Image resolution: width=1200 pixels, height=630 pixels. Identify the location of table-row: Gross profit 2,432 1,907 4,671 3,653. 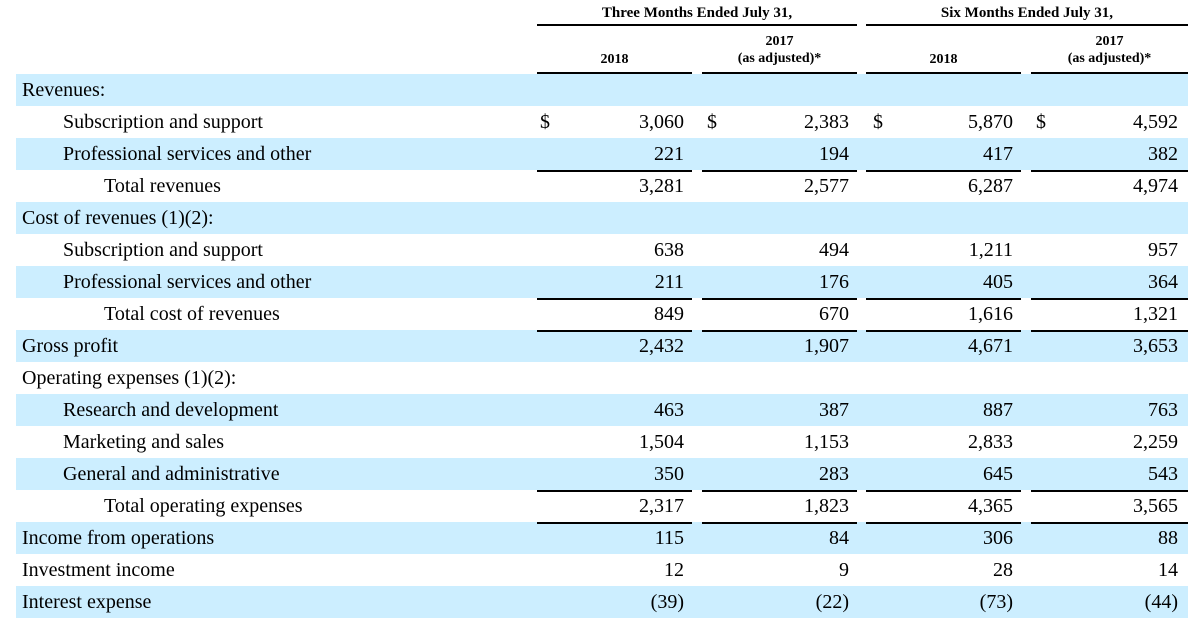
(602, 346).